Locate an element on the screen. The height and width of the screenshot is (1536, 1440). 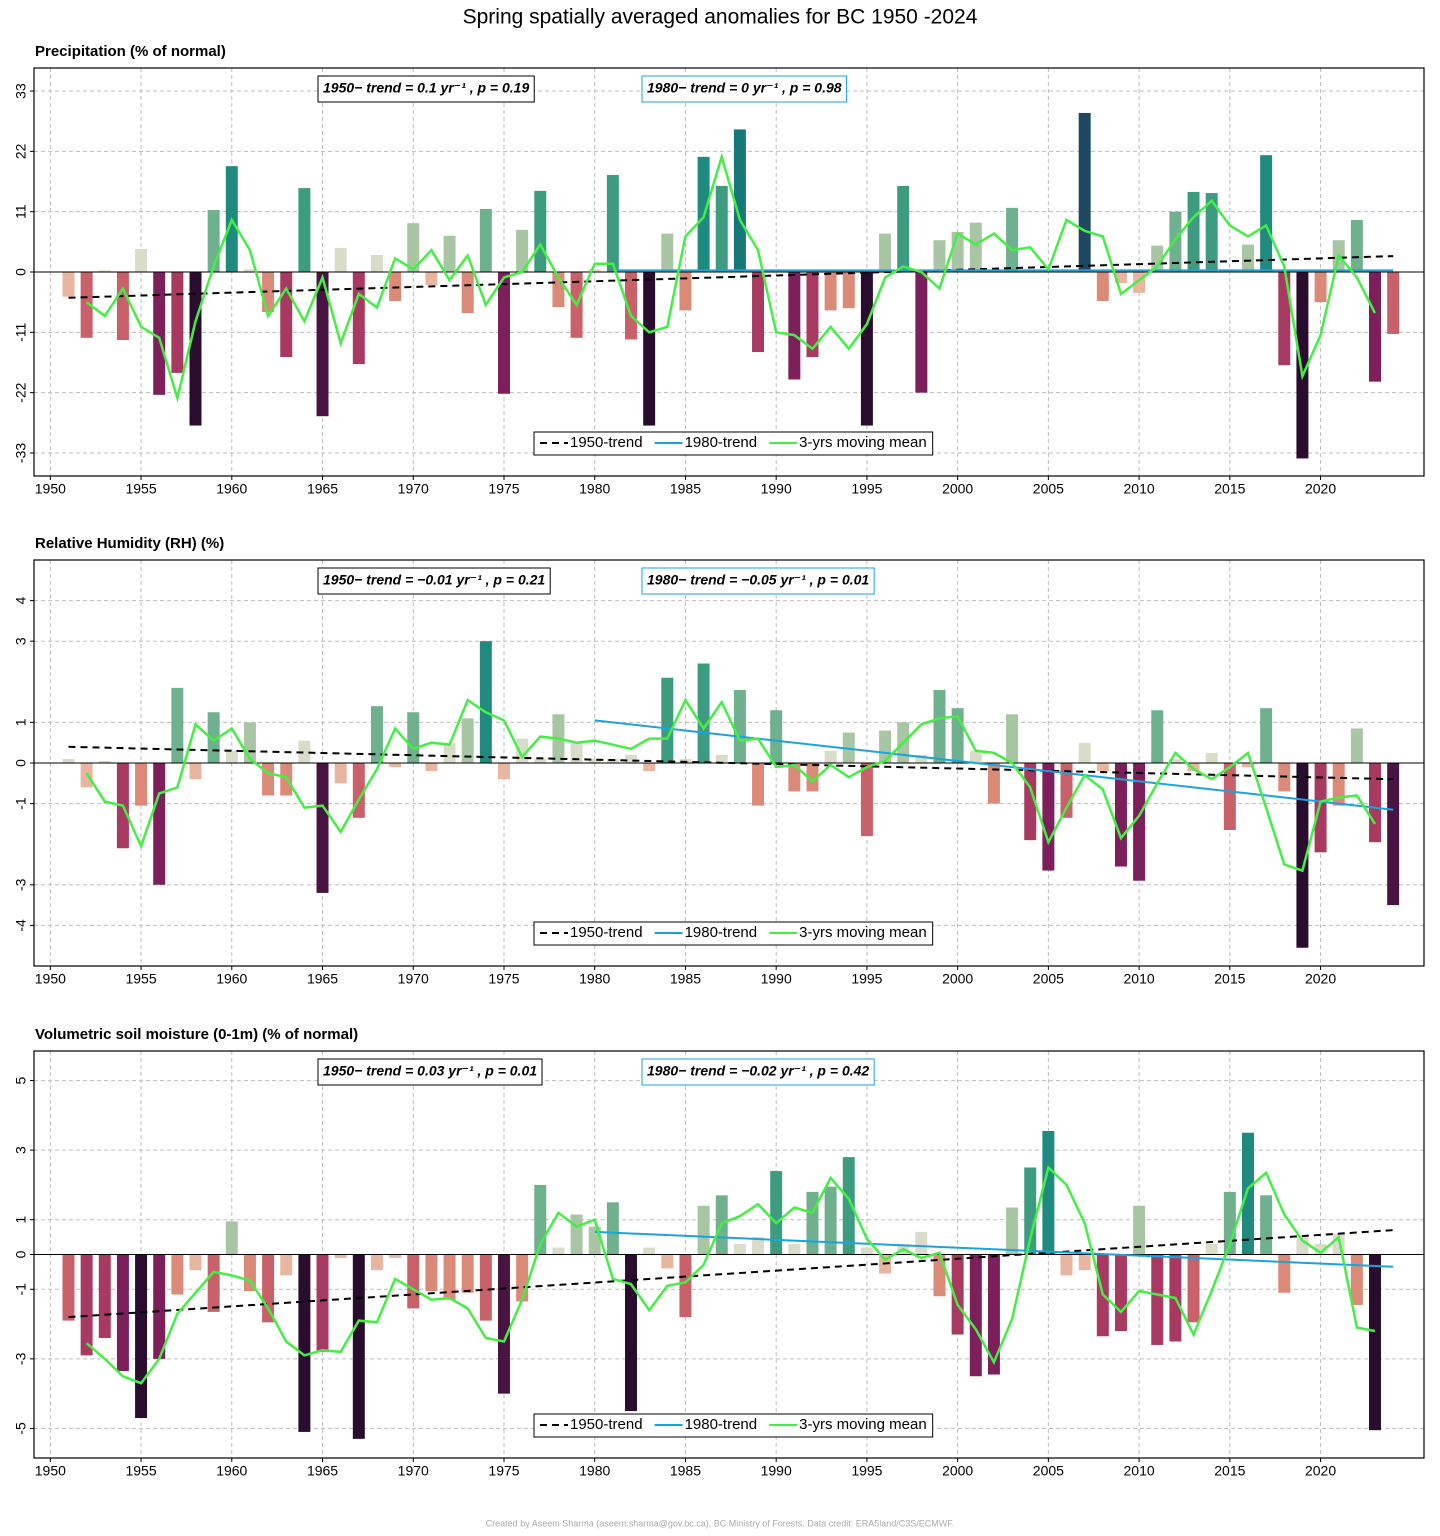
x-tick-label: 2005 is located at coordinates (1048, 489).